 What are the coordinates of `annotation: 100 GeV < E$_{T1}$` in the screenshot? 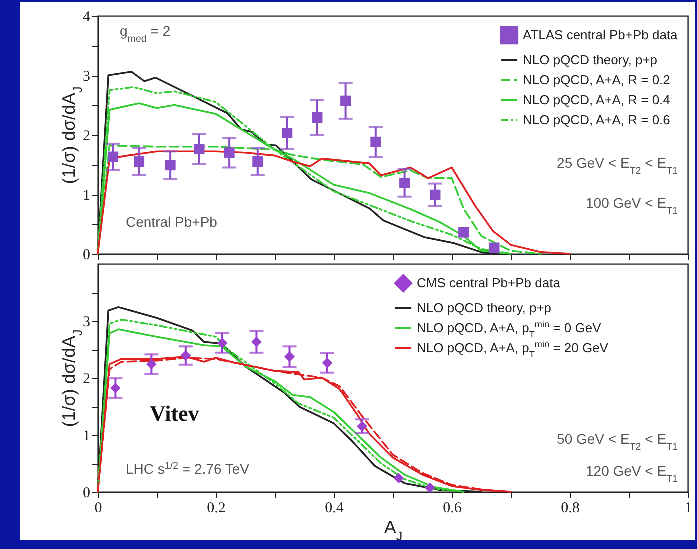 It's located at (632, 205).